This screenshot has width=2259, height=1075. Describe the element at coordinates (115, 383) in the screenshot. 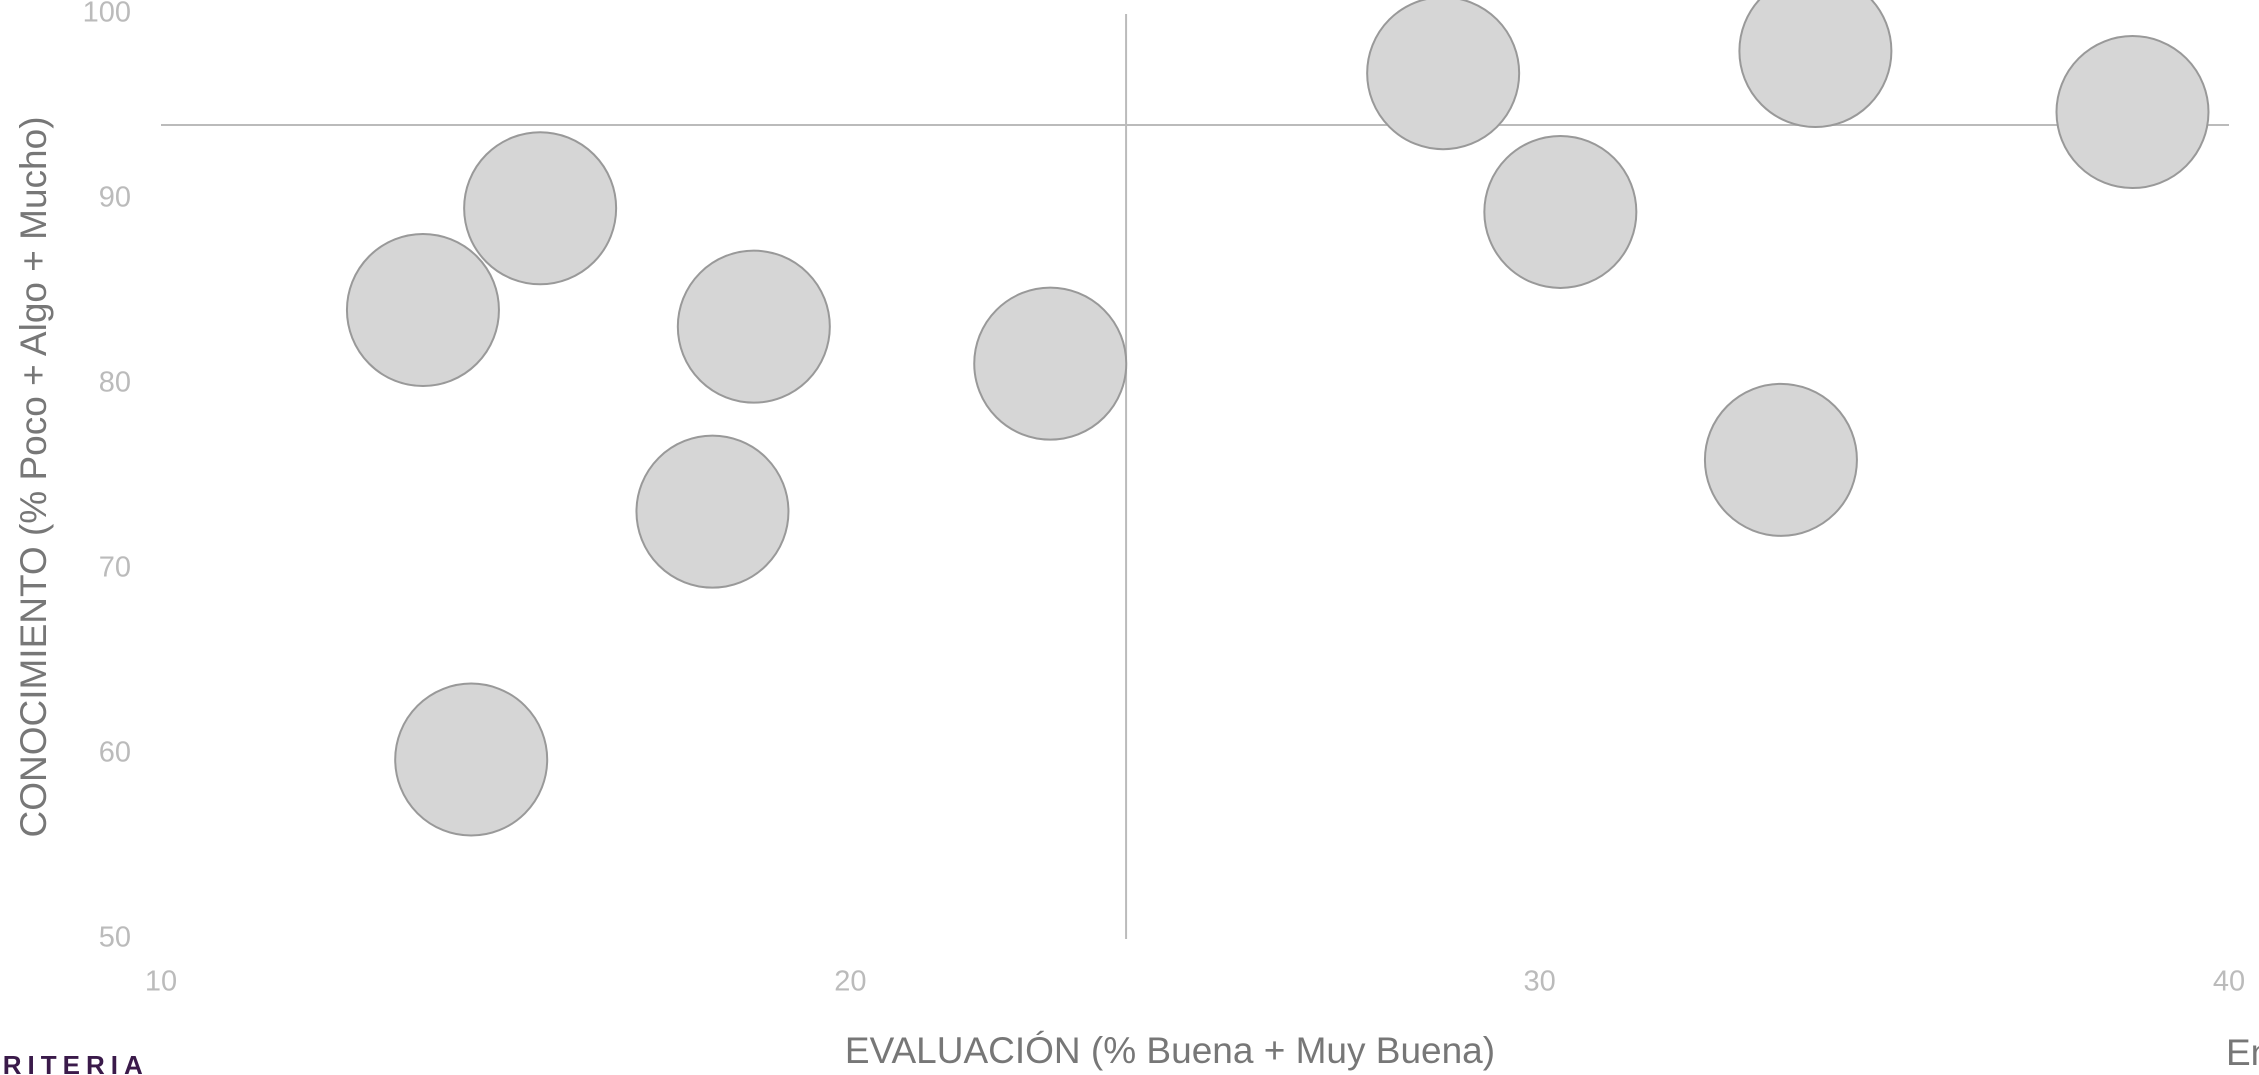

I see `y-tick-label: 80` at that location.